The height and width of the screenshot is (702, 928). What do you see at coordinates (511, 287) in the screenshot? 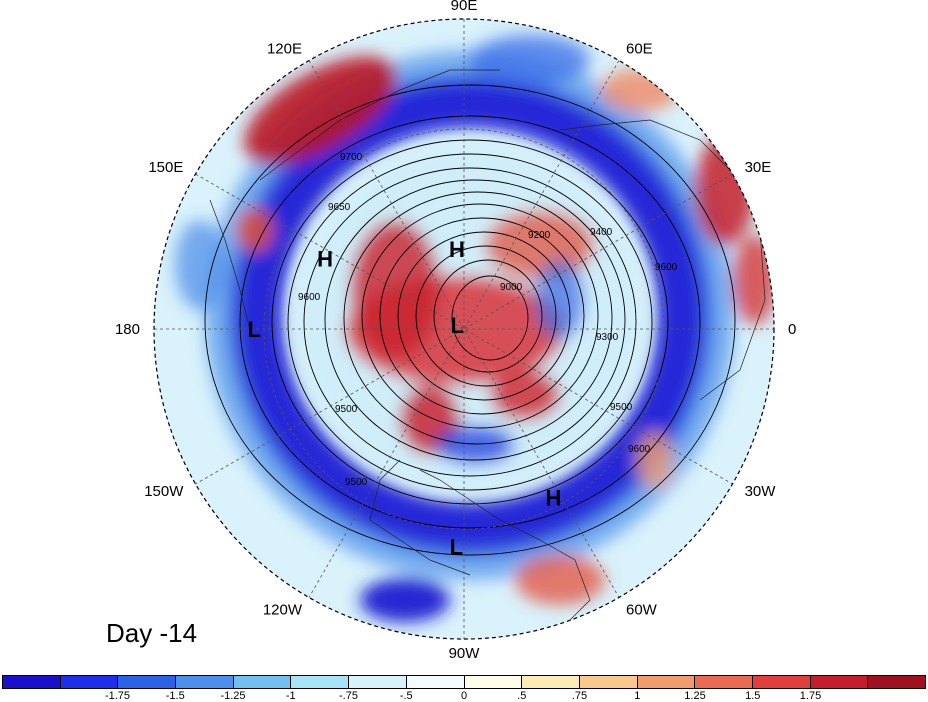
I see `contour-label: 9000` at bounding box center [511, 287].